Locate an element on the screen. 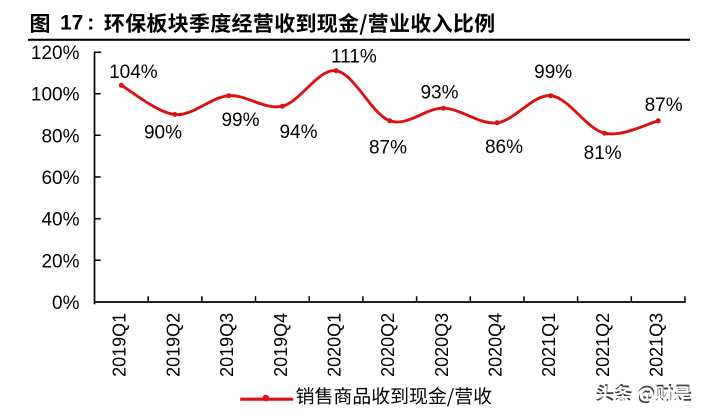 The image size is (702, 415). svg-text: 0% is located at coordinates (66, 303).